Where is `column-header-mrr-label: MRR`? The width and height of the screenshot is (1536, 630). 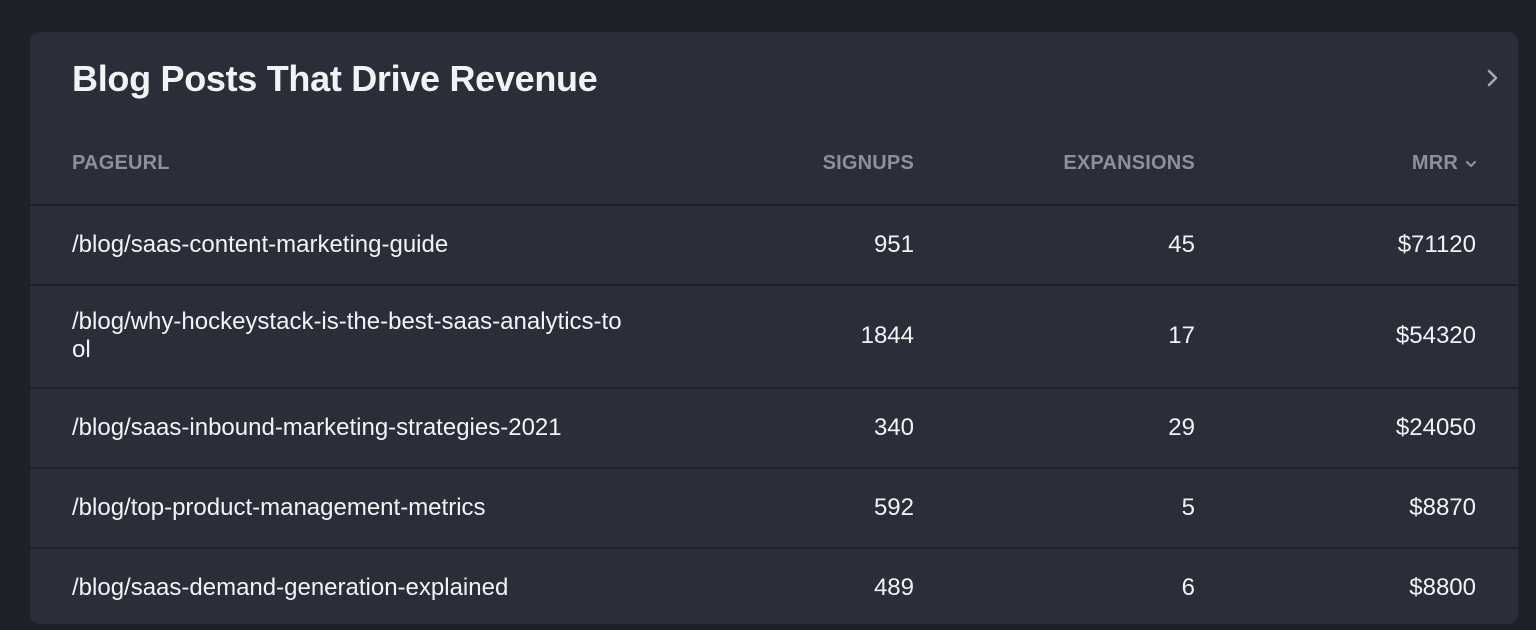
column-header-mrr-label: MRR is located at coordinates (1434, 163).